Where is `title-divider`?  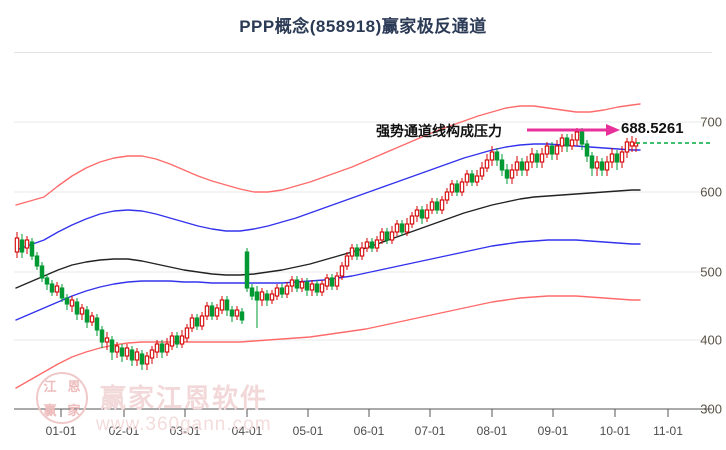
title-divider is located at coordinates (363, 52).